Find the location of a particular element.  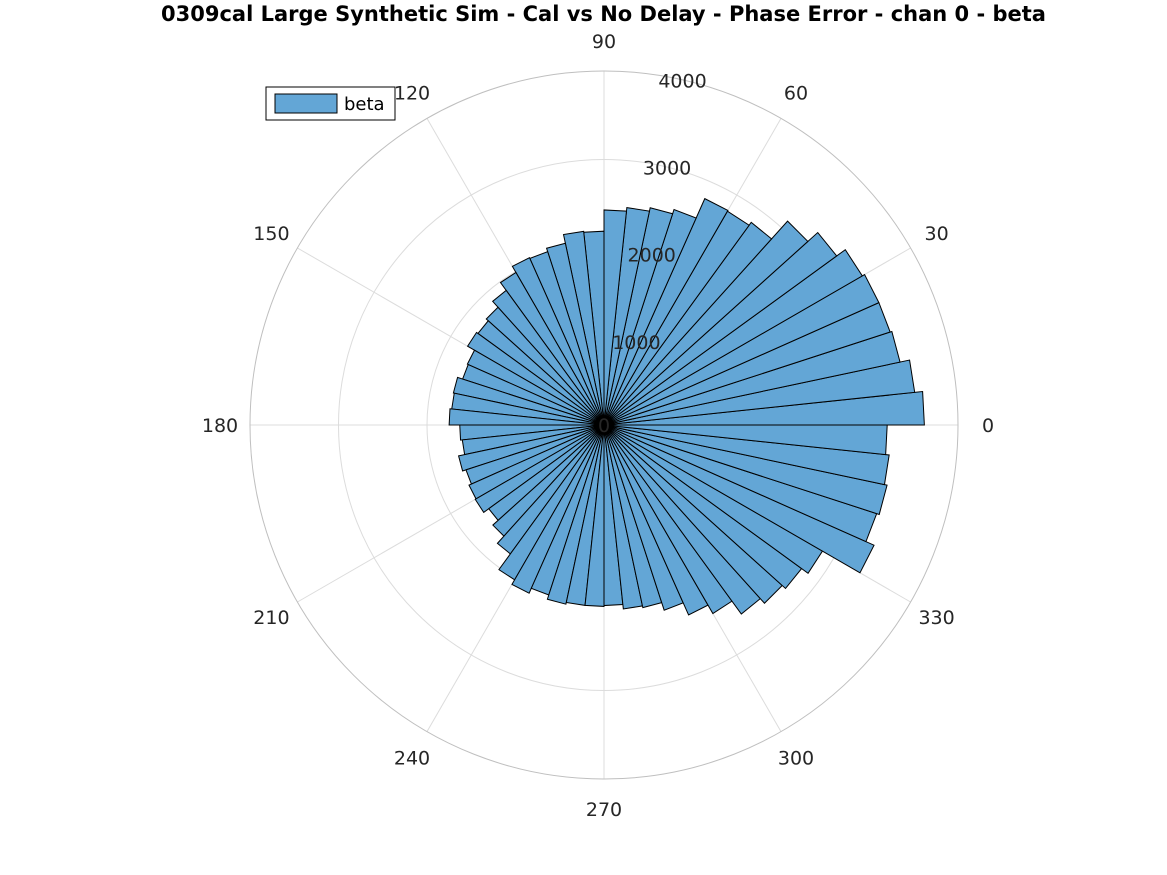

legend-swatch-beta is located at coordinates (306, 103).